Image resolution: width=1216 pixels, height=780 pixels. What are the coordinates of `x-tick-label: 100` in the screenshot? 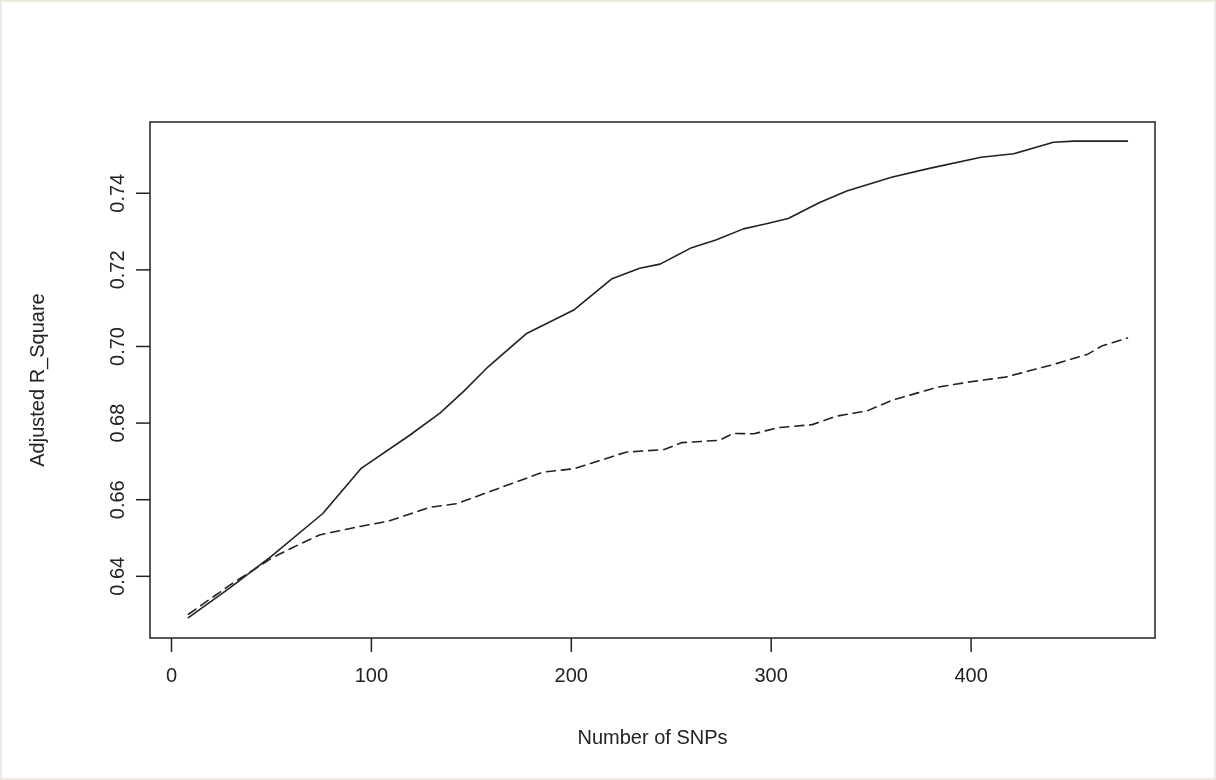 It's located at (371, 675).